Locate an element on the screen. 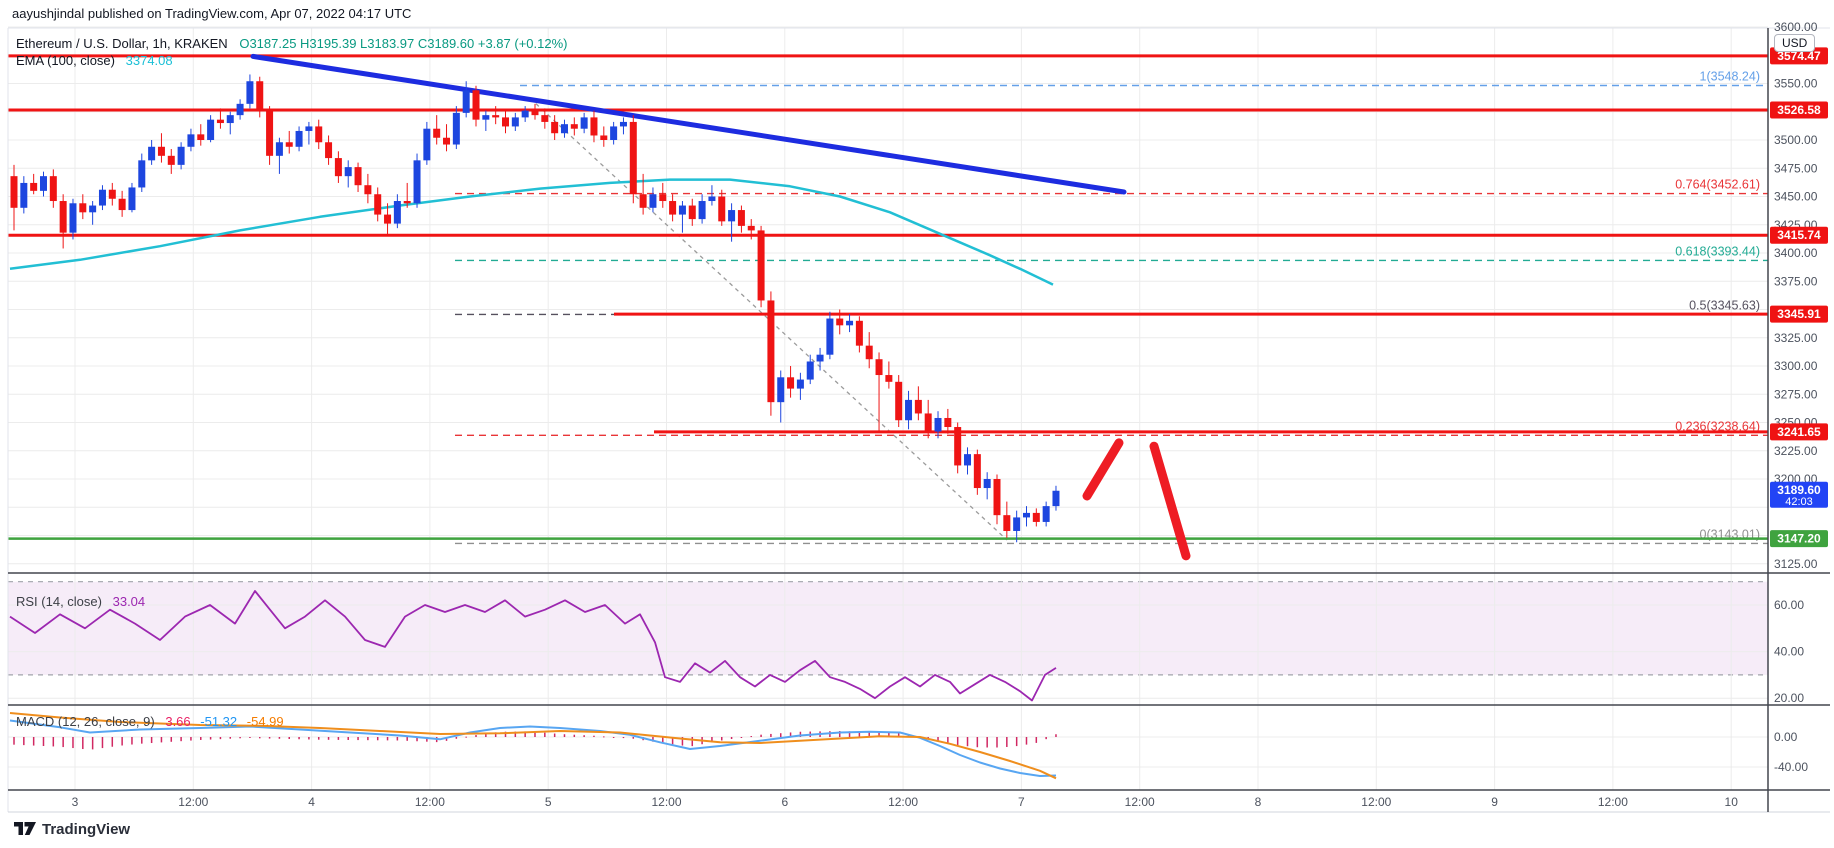 The height and width of the screenshot is (848, 1834). price-badge-value: 3189.60 is located at coordinates (1799, 490).